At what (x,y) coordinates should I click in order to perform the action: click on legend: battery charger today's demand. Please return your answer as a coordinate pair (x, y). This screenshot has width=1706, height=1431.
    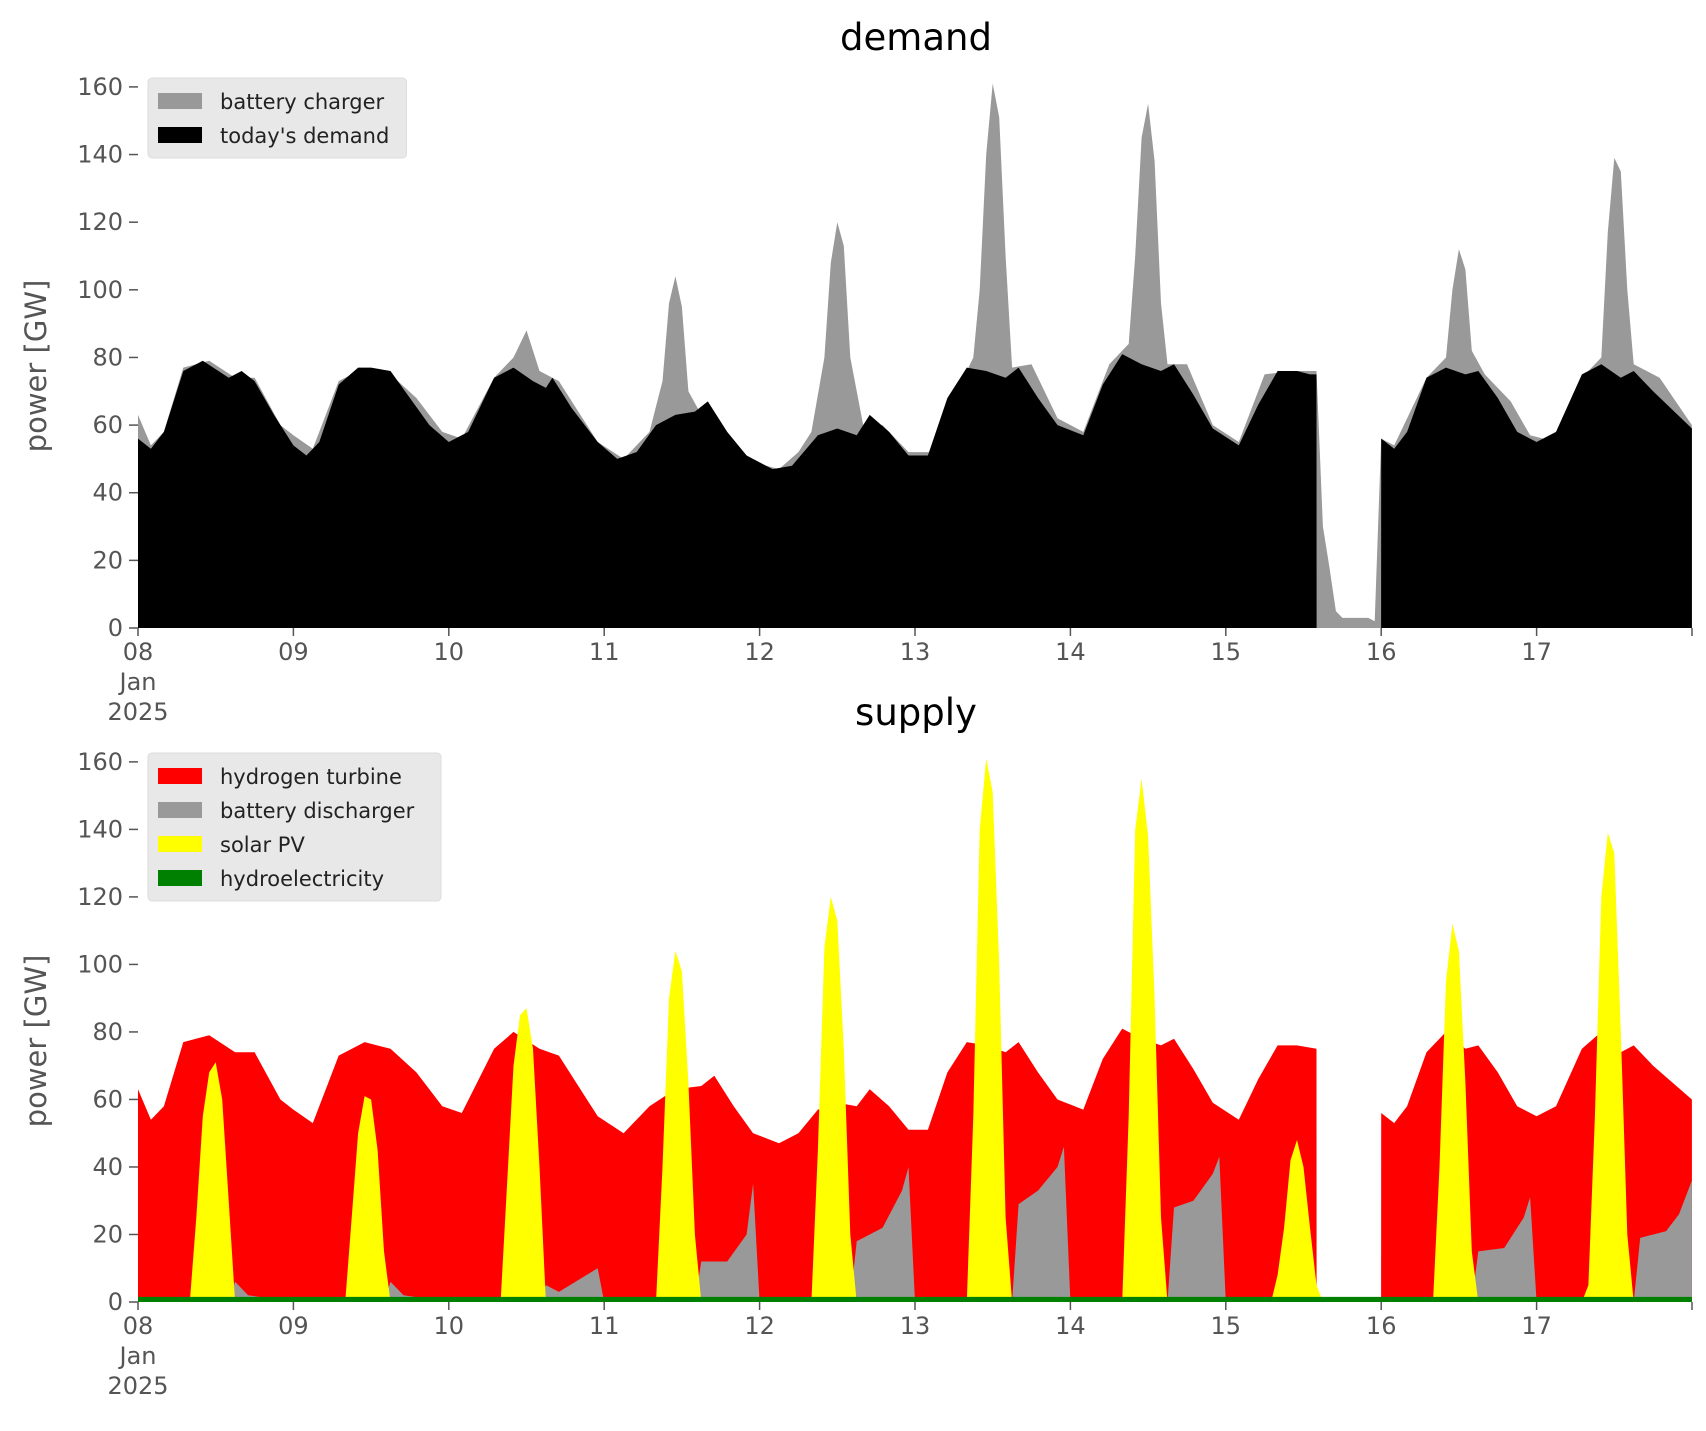
    Looking at the image, I should click on (277, 118).